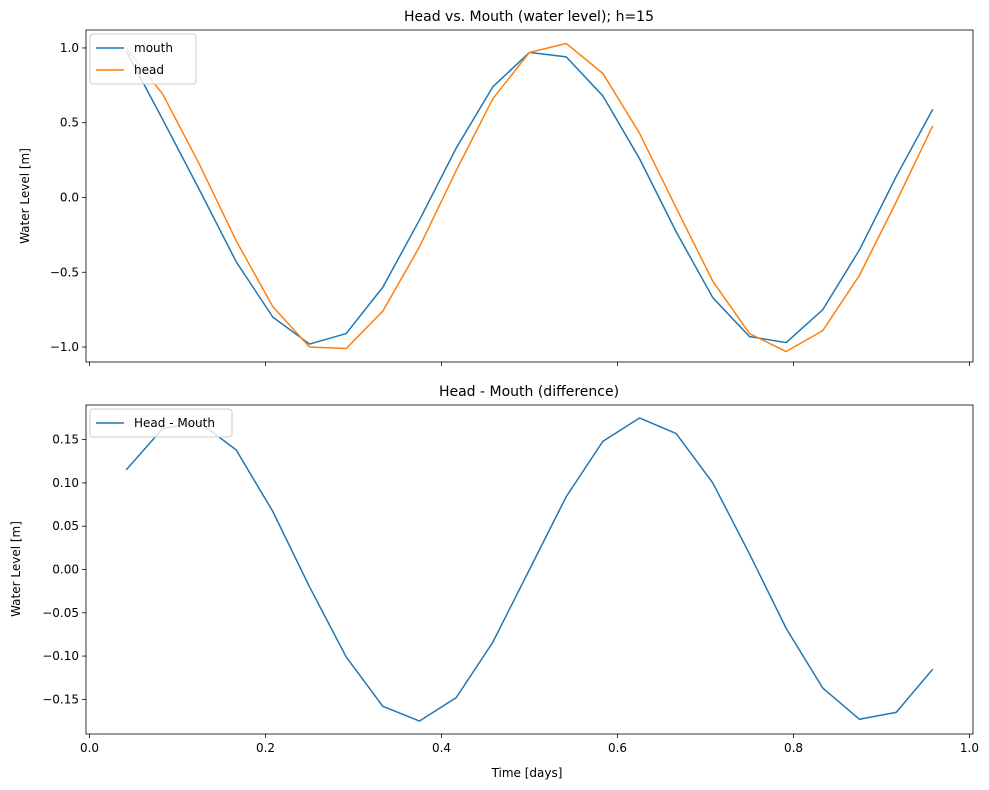 Image resolution: width=989 pixels, height=790 pixels. I want to click on legend: Head - Mouth, so click(161, 423).